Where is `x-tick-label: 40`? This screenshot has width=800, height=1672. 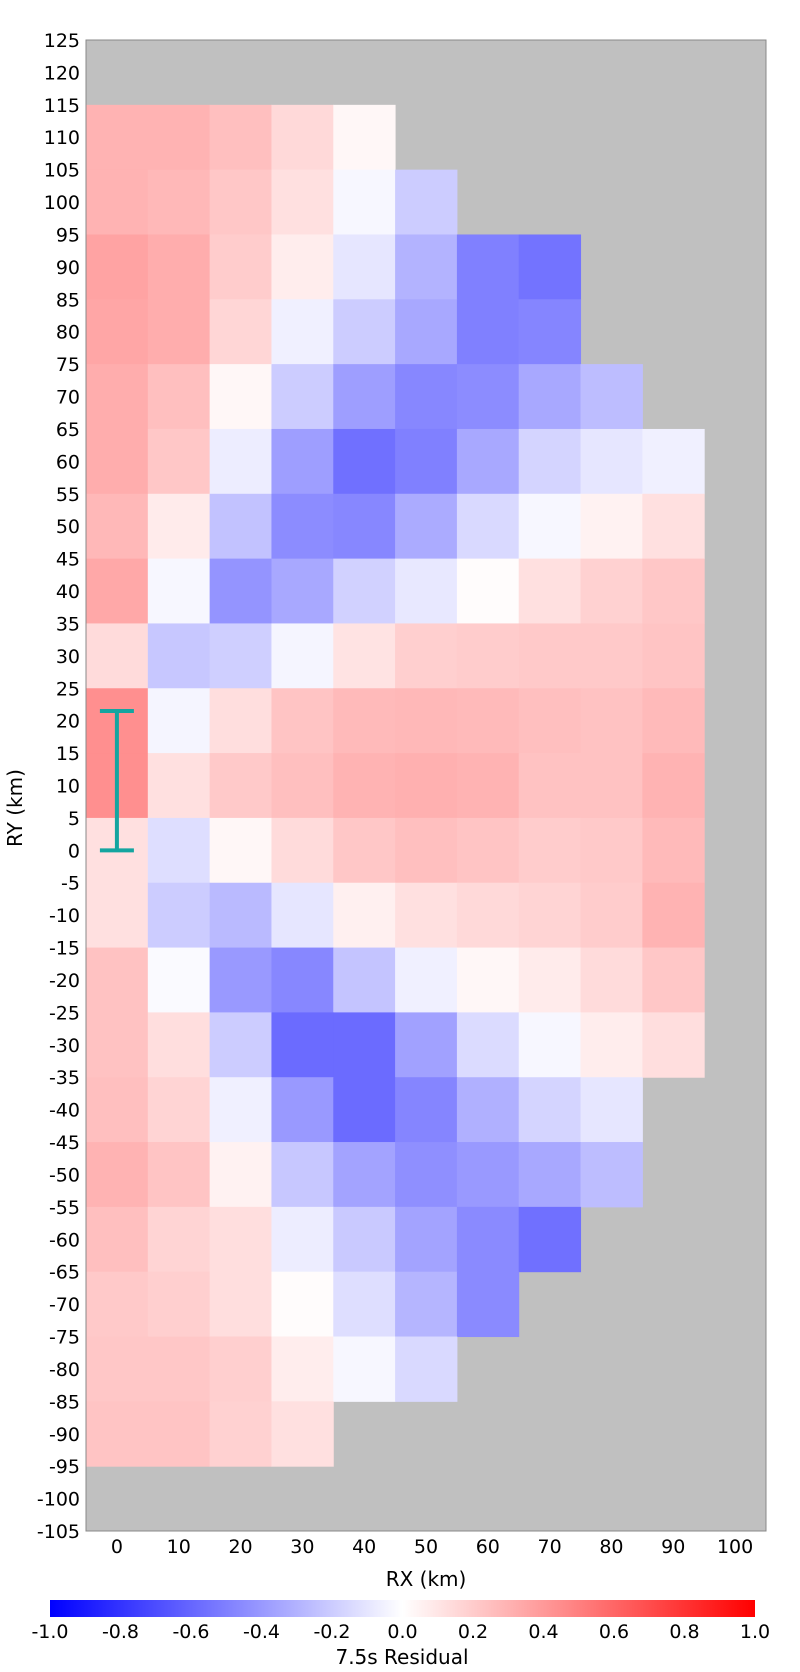 x-tick-label: 40 is located at coordinates (364, 1547).